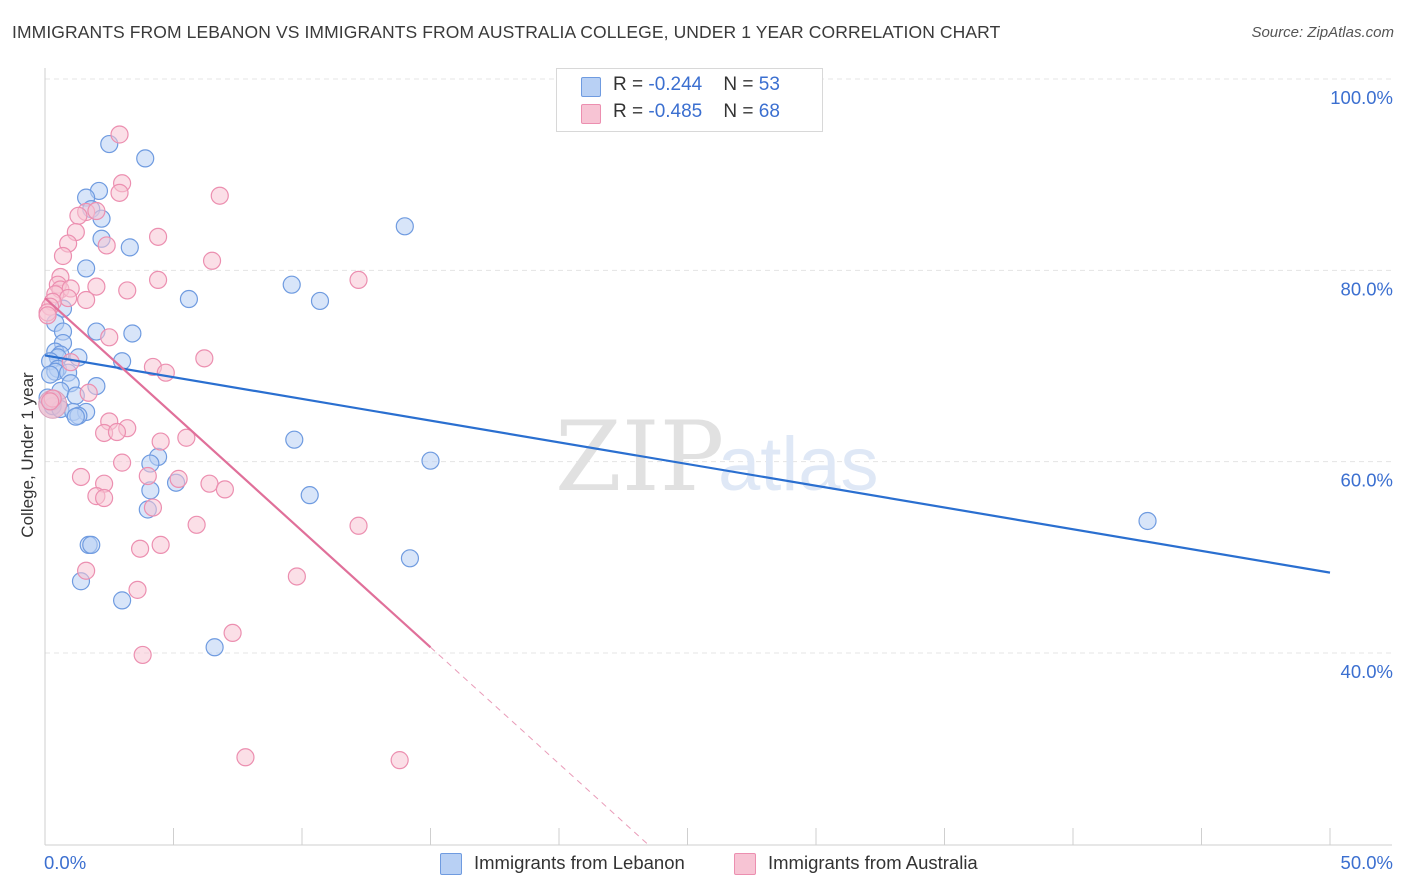 This screenshot has width=1406, height=892. What do you see at coordinates (451, 864) in the screenshot?
I see `lebanon-legend-swatch` at bounding box center [451, 864].